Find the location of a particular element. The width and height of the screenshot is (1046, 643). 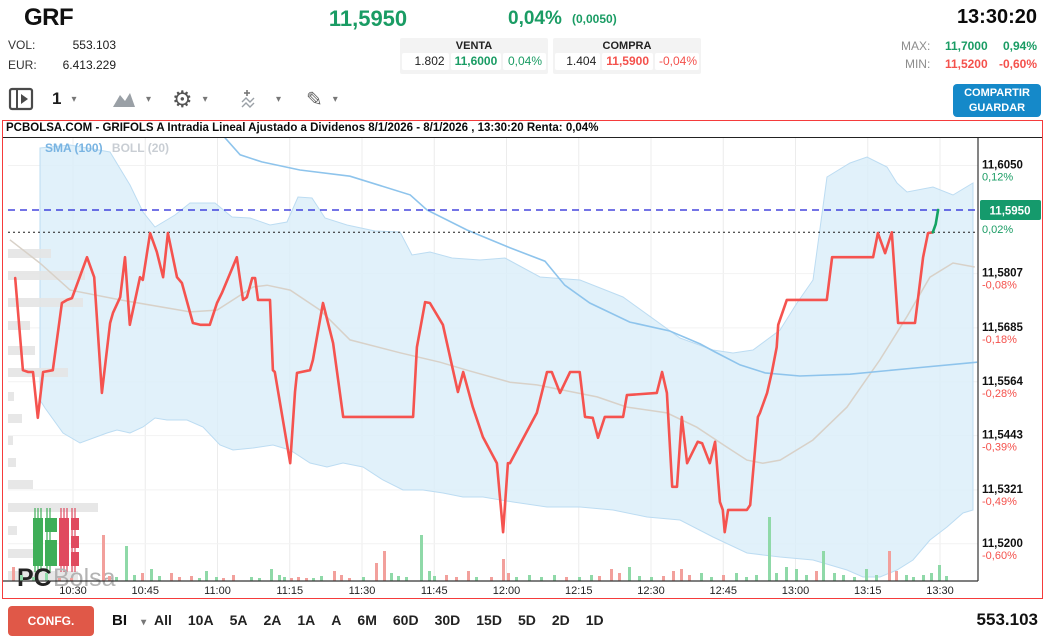

range-button-1a: 1A is located at coordinates (306, 620).